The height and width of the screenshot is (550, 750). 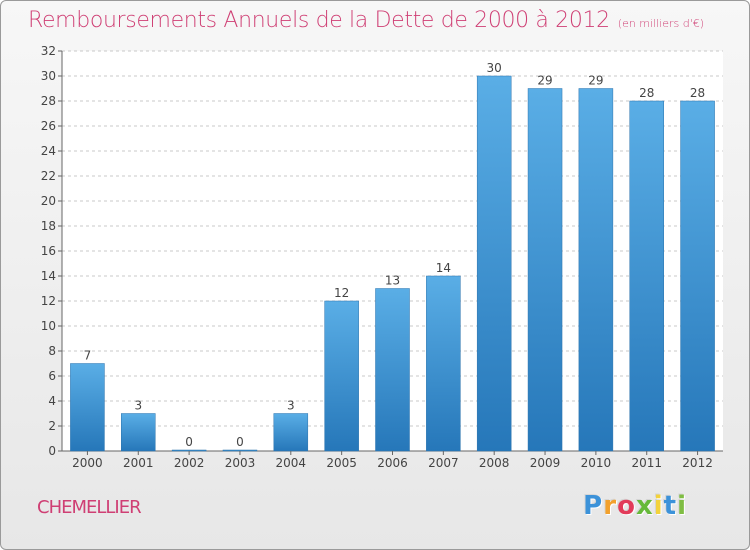 I want to click on x-tick-label: 2007, so click(x=443, y=463).